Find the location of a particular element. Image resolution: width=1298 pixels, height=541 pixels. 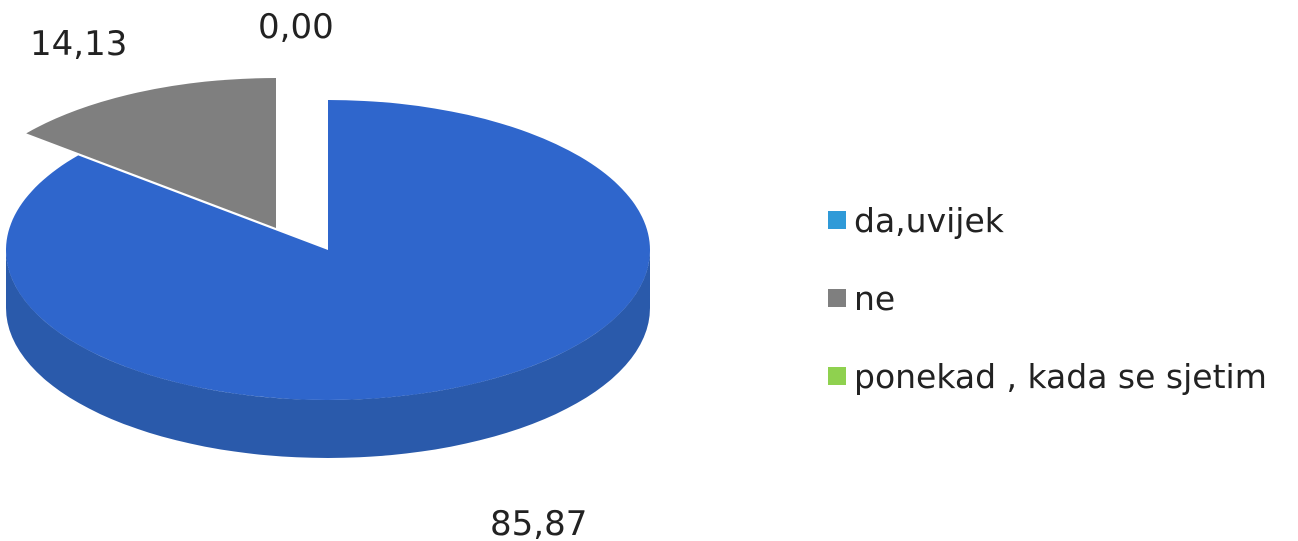

slice-ne-top is located at coordinates (151, 153).